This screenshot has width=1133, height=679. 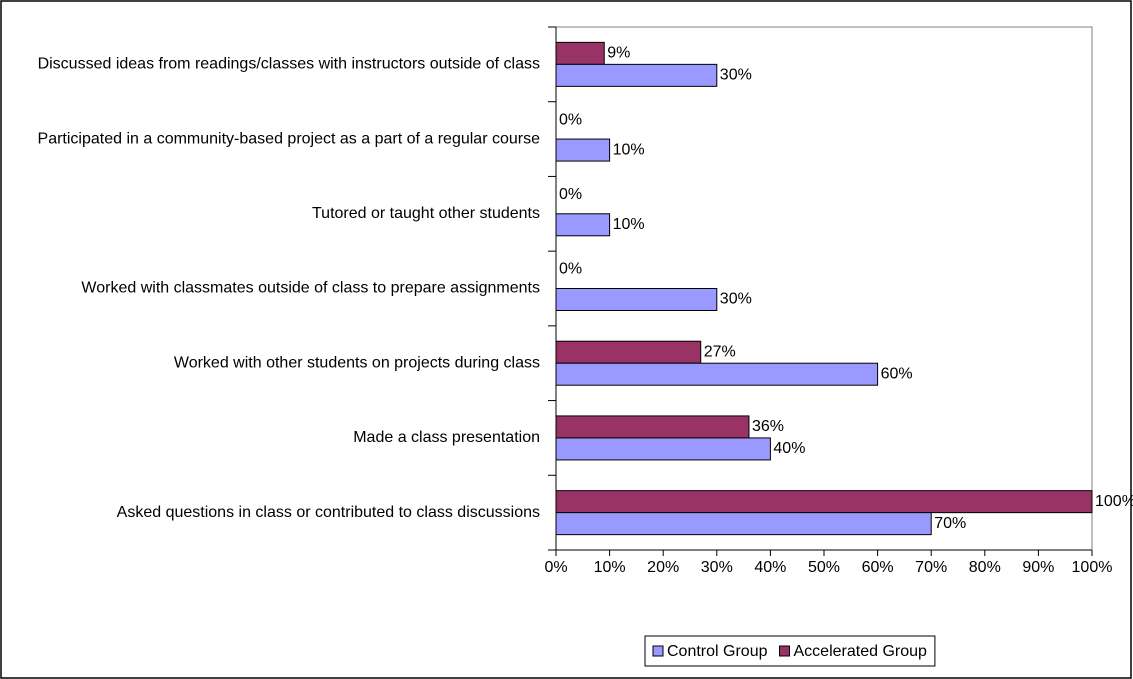 What do you see at coordinates (720, 351) in the screenshot?
I see `data-label: 27%` at bounding box center [720, 351].